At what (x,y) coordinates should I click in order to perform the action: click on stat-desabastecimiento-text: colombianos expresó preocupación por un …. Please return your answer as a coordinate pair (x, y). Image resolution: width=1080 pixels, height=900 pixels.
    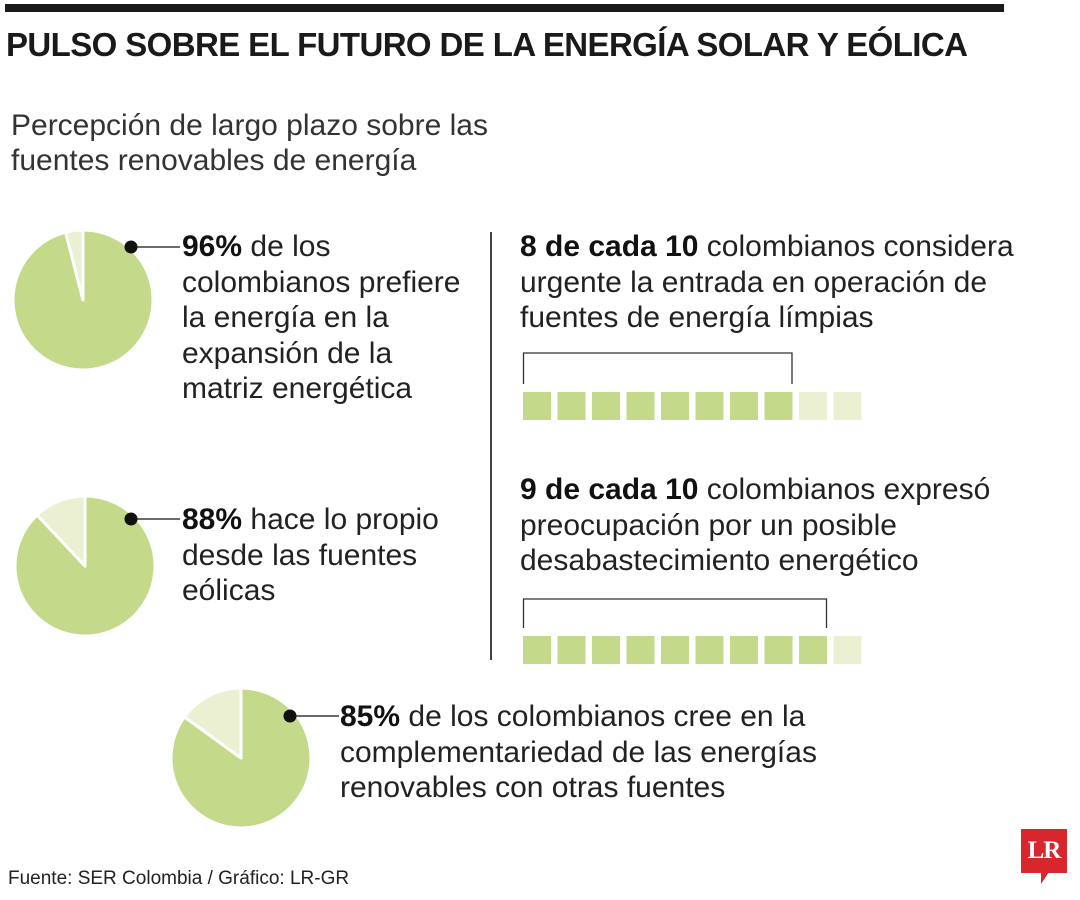
    Looking at the image, I should click on (755, 525).